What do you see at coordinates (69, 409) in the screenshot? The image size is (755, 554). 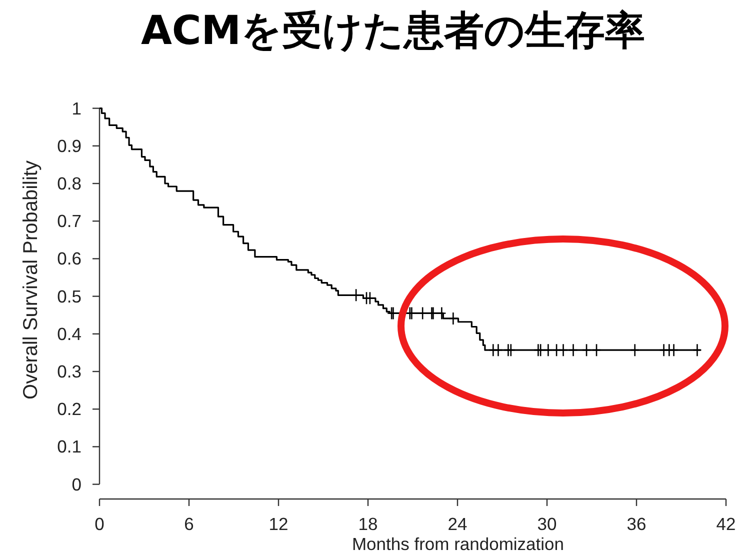 I see `y-tick-label: 0.2` at bounding box center [69, 409].